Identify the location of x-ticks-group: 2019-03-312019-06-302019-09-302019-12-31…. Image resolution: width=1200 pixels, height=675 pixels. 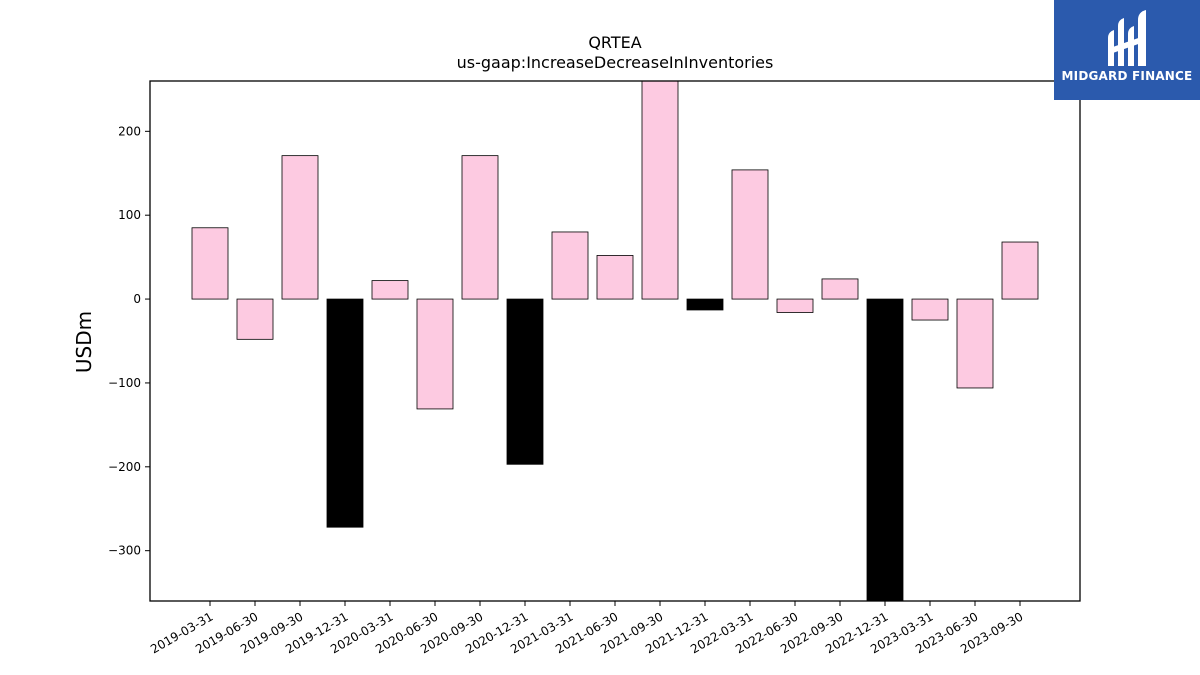
(587, 628).